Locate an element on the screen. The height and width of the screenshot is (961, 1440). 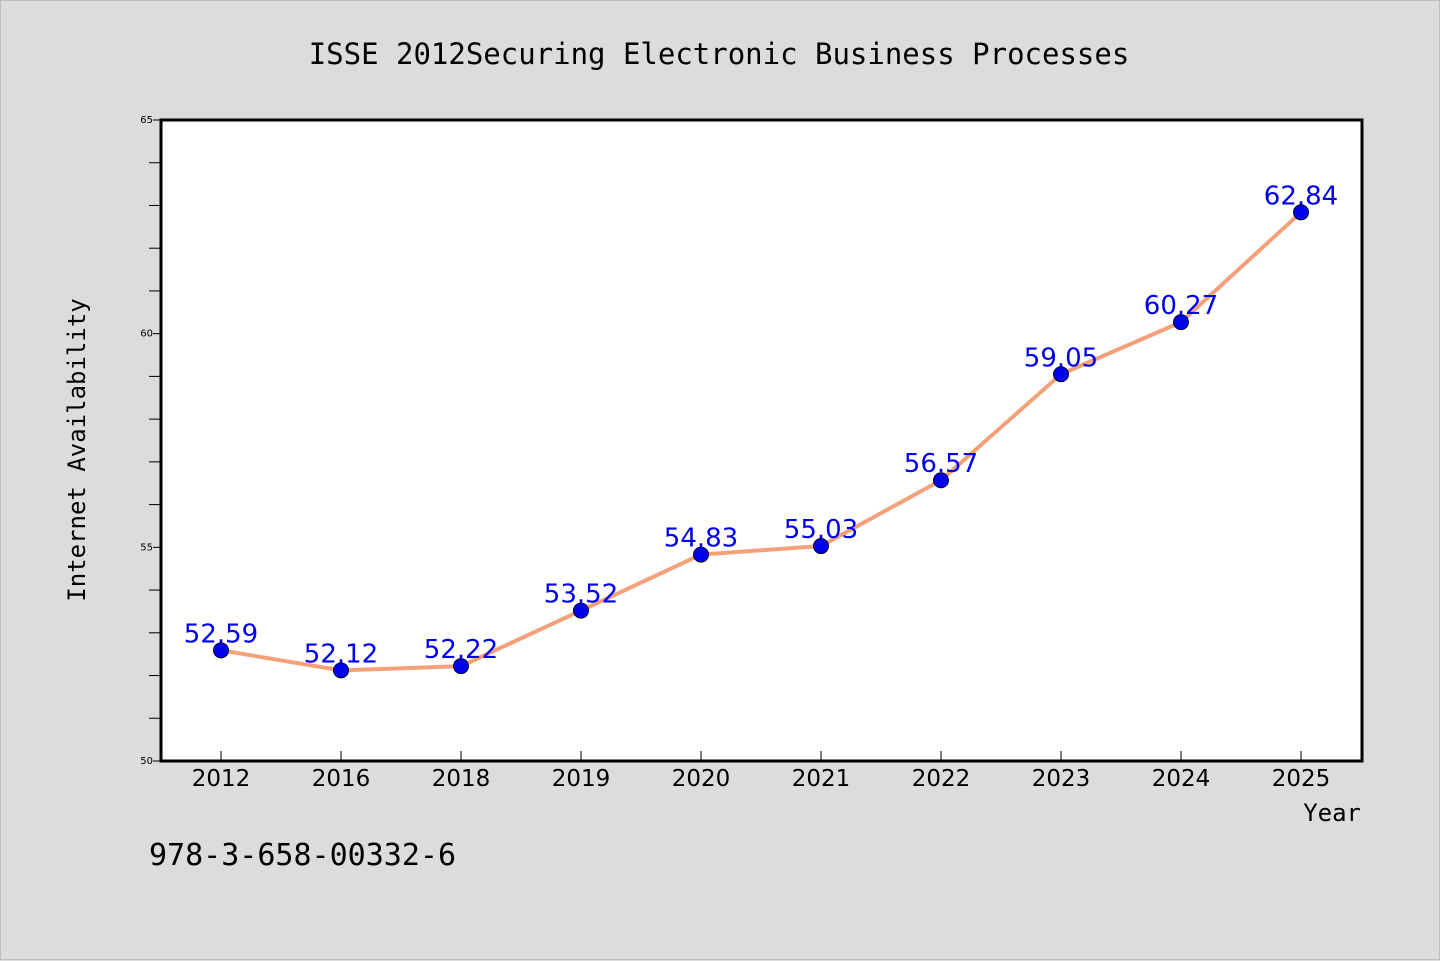
isbn-footnote: 978-3-658-00332-6 is located at coordinates (302, 855).